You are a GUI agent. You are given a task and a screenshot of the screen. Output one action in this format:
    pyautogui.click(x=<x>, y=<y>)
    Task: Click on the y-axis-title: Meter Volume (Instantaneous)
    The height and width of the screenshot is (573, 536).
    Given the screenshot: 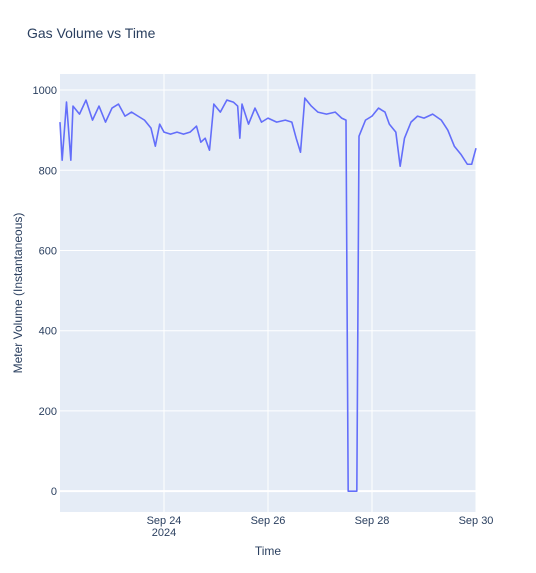 What is the action you would take?
    pyautogui.click(x=18, y=293)
    